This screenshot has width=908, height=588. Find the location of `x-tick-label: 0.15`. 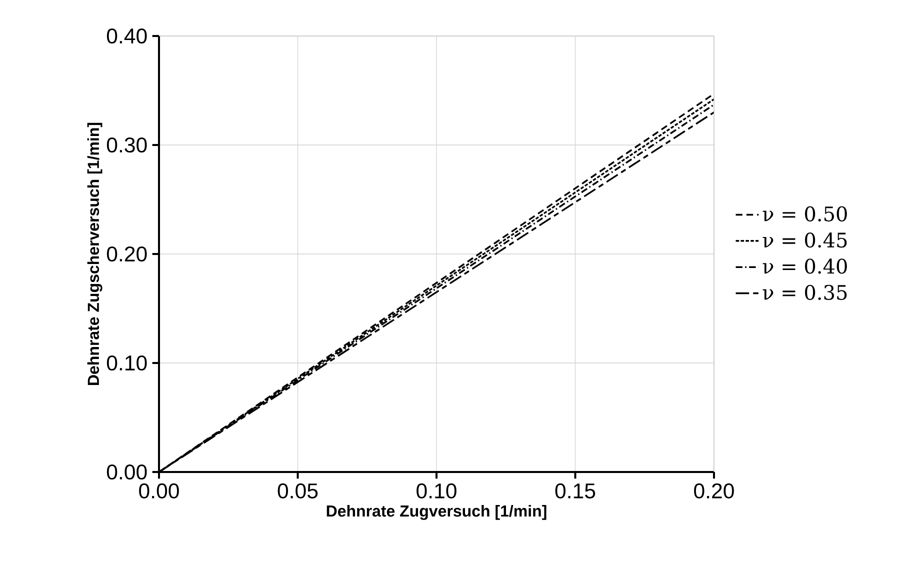

x-tick-label: 0.15 is located at coordinates (575, 490).